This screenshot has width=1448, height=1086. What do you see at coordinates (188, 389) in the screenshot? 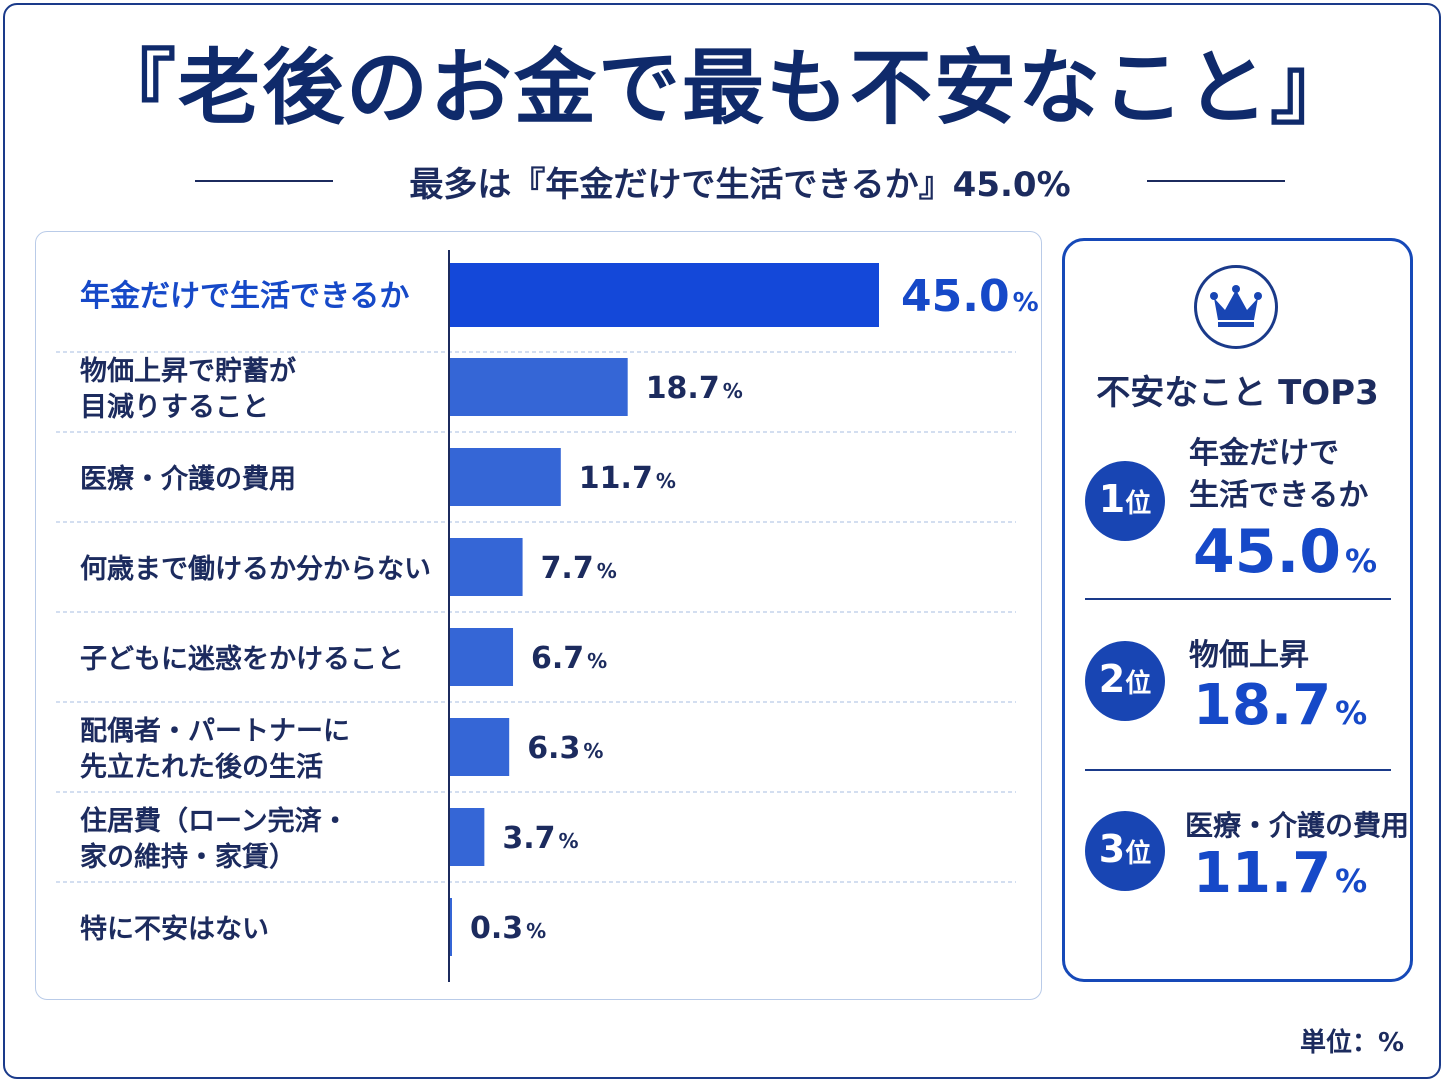
I see `category-label: 物価上昇で貯蓄が目減りすること` at bounding box center [188, 389].